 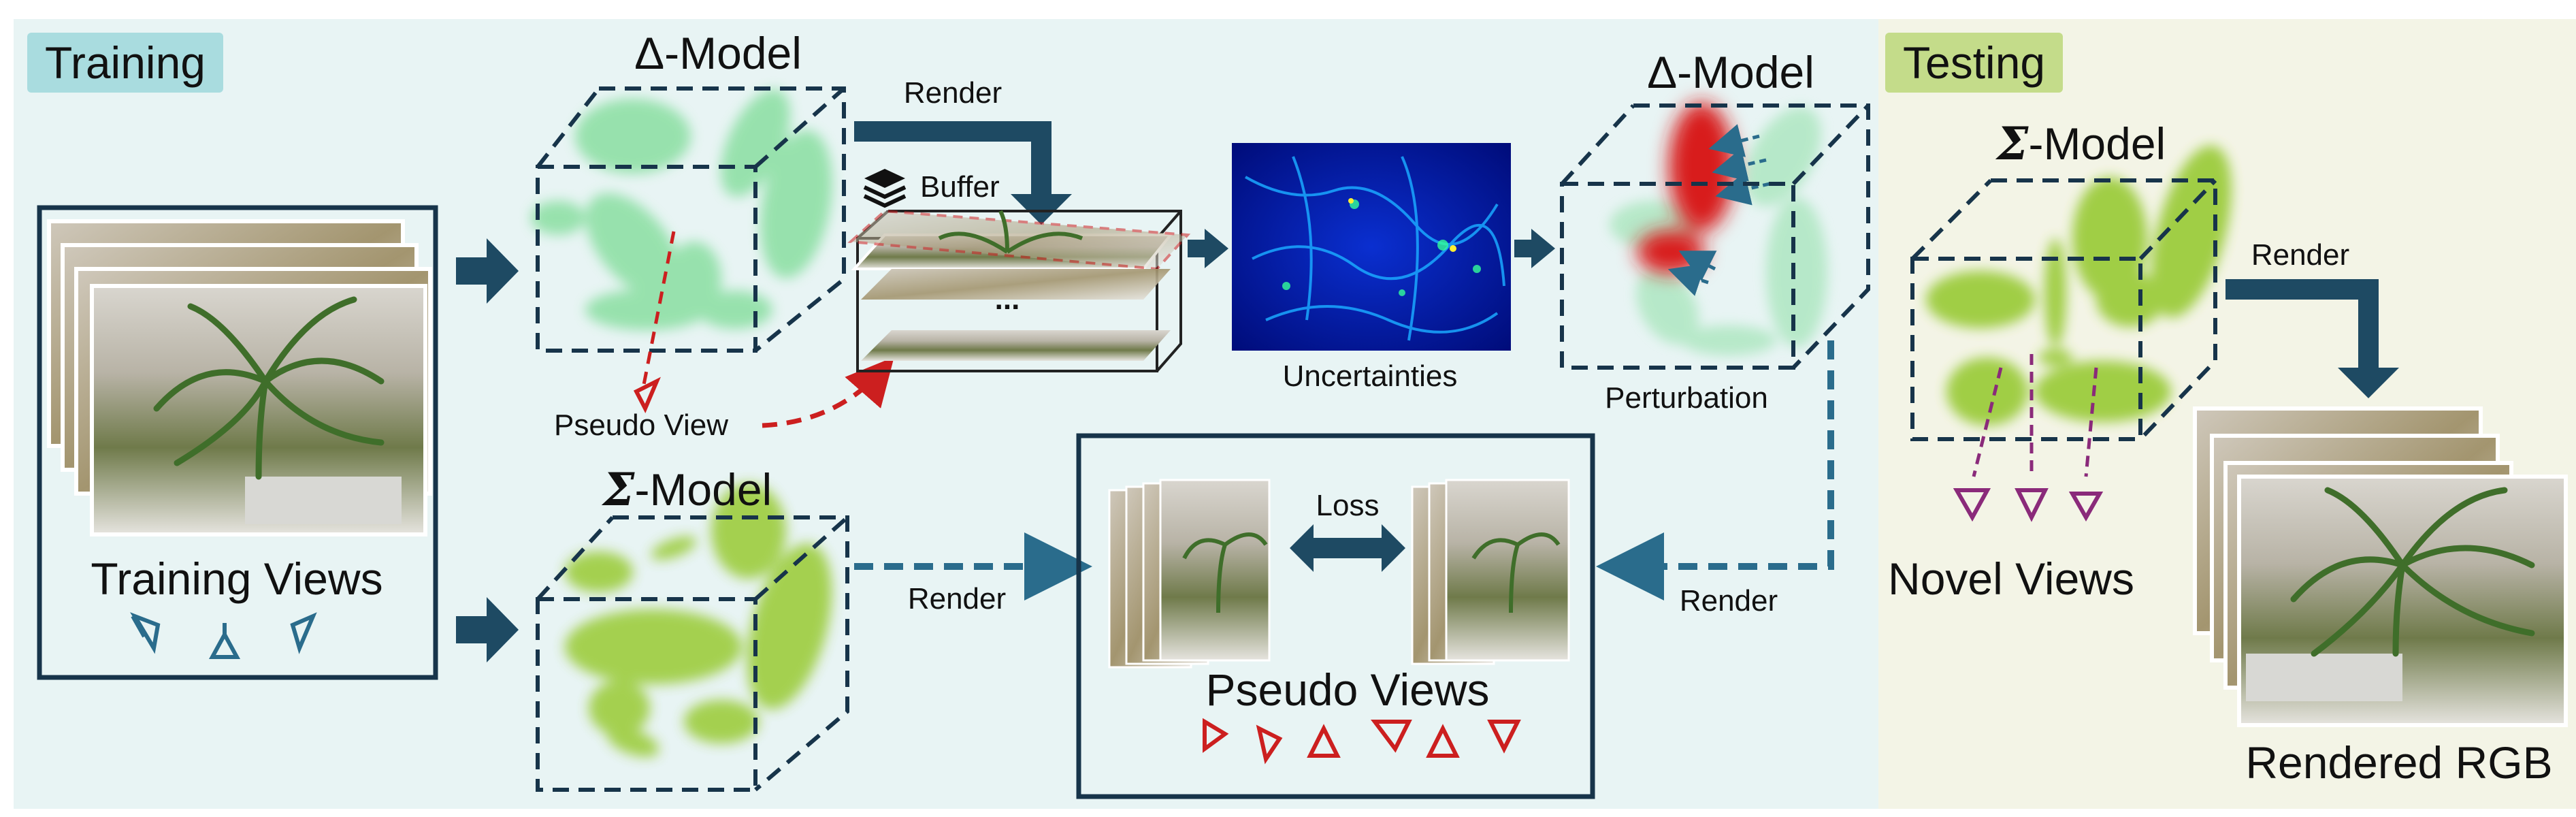 I want to click on uncertainty-heatmap, so click(x=1371, y=247).